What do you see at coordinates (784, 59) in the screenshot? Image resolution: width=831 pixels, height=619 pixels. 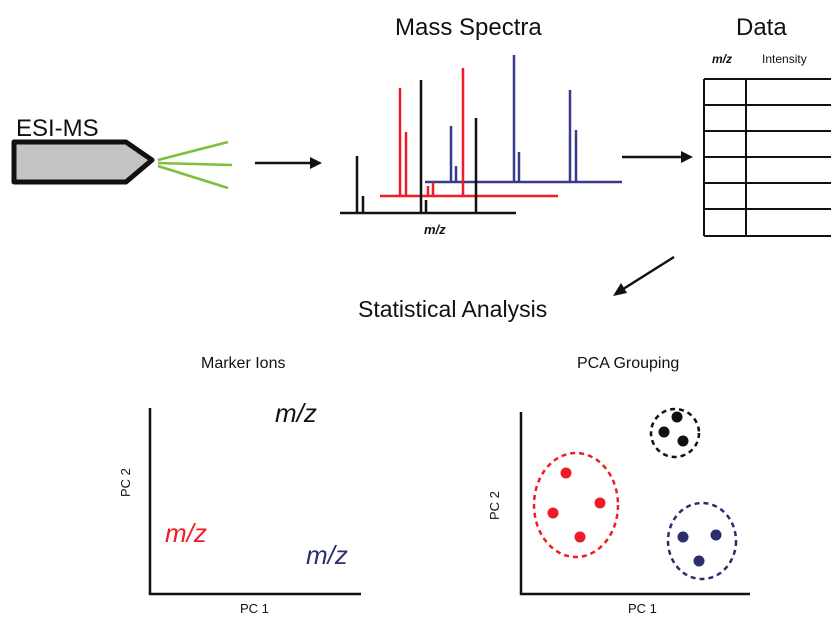 I see `table-header-intensity: Intensity` at bounding box center [784, 59].